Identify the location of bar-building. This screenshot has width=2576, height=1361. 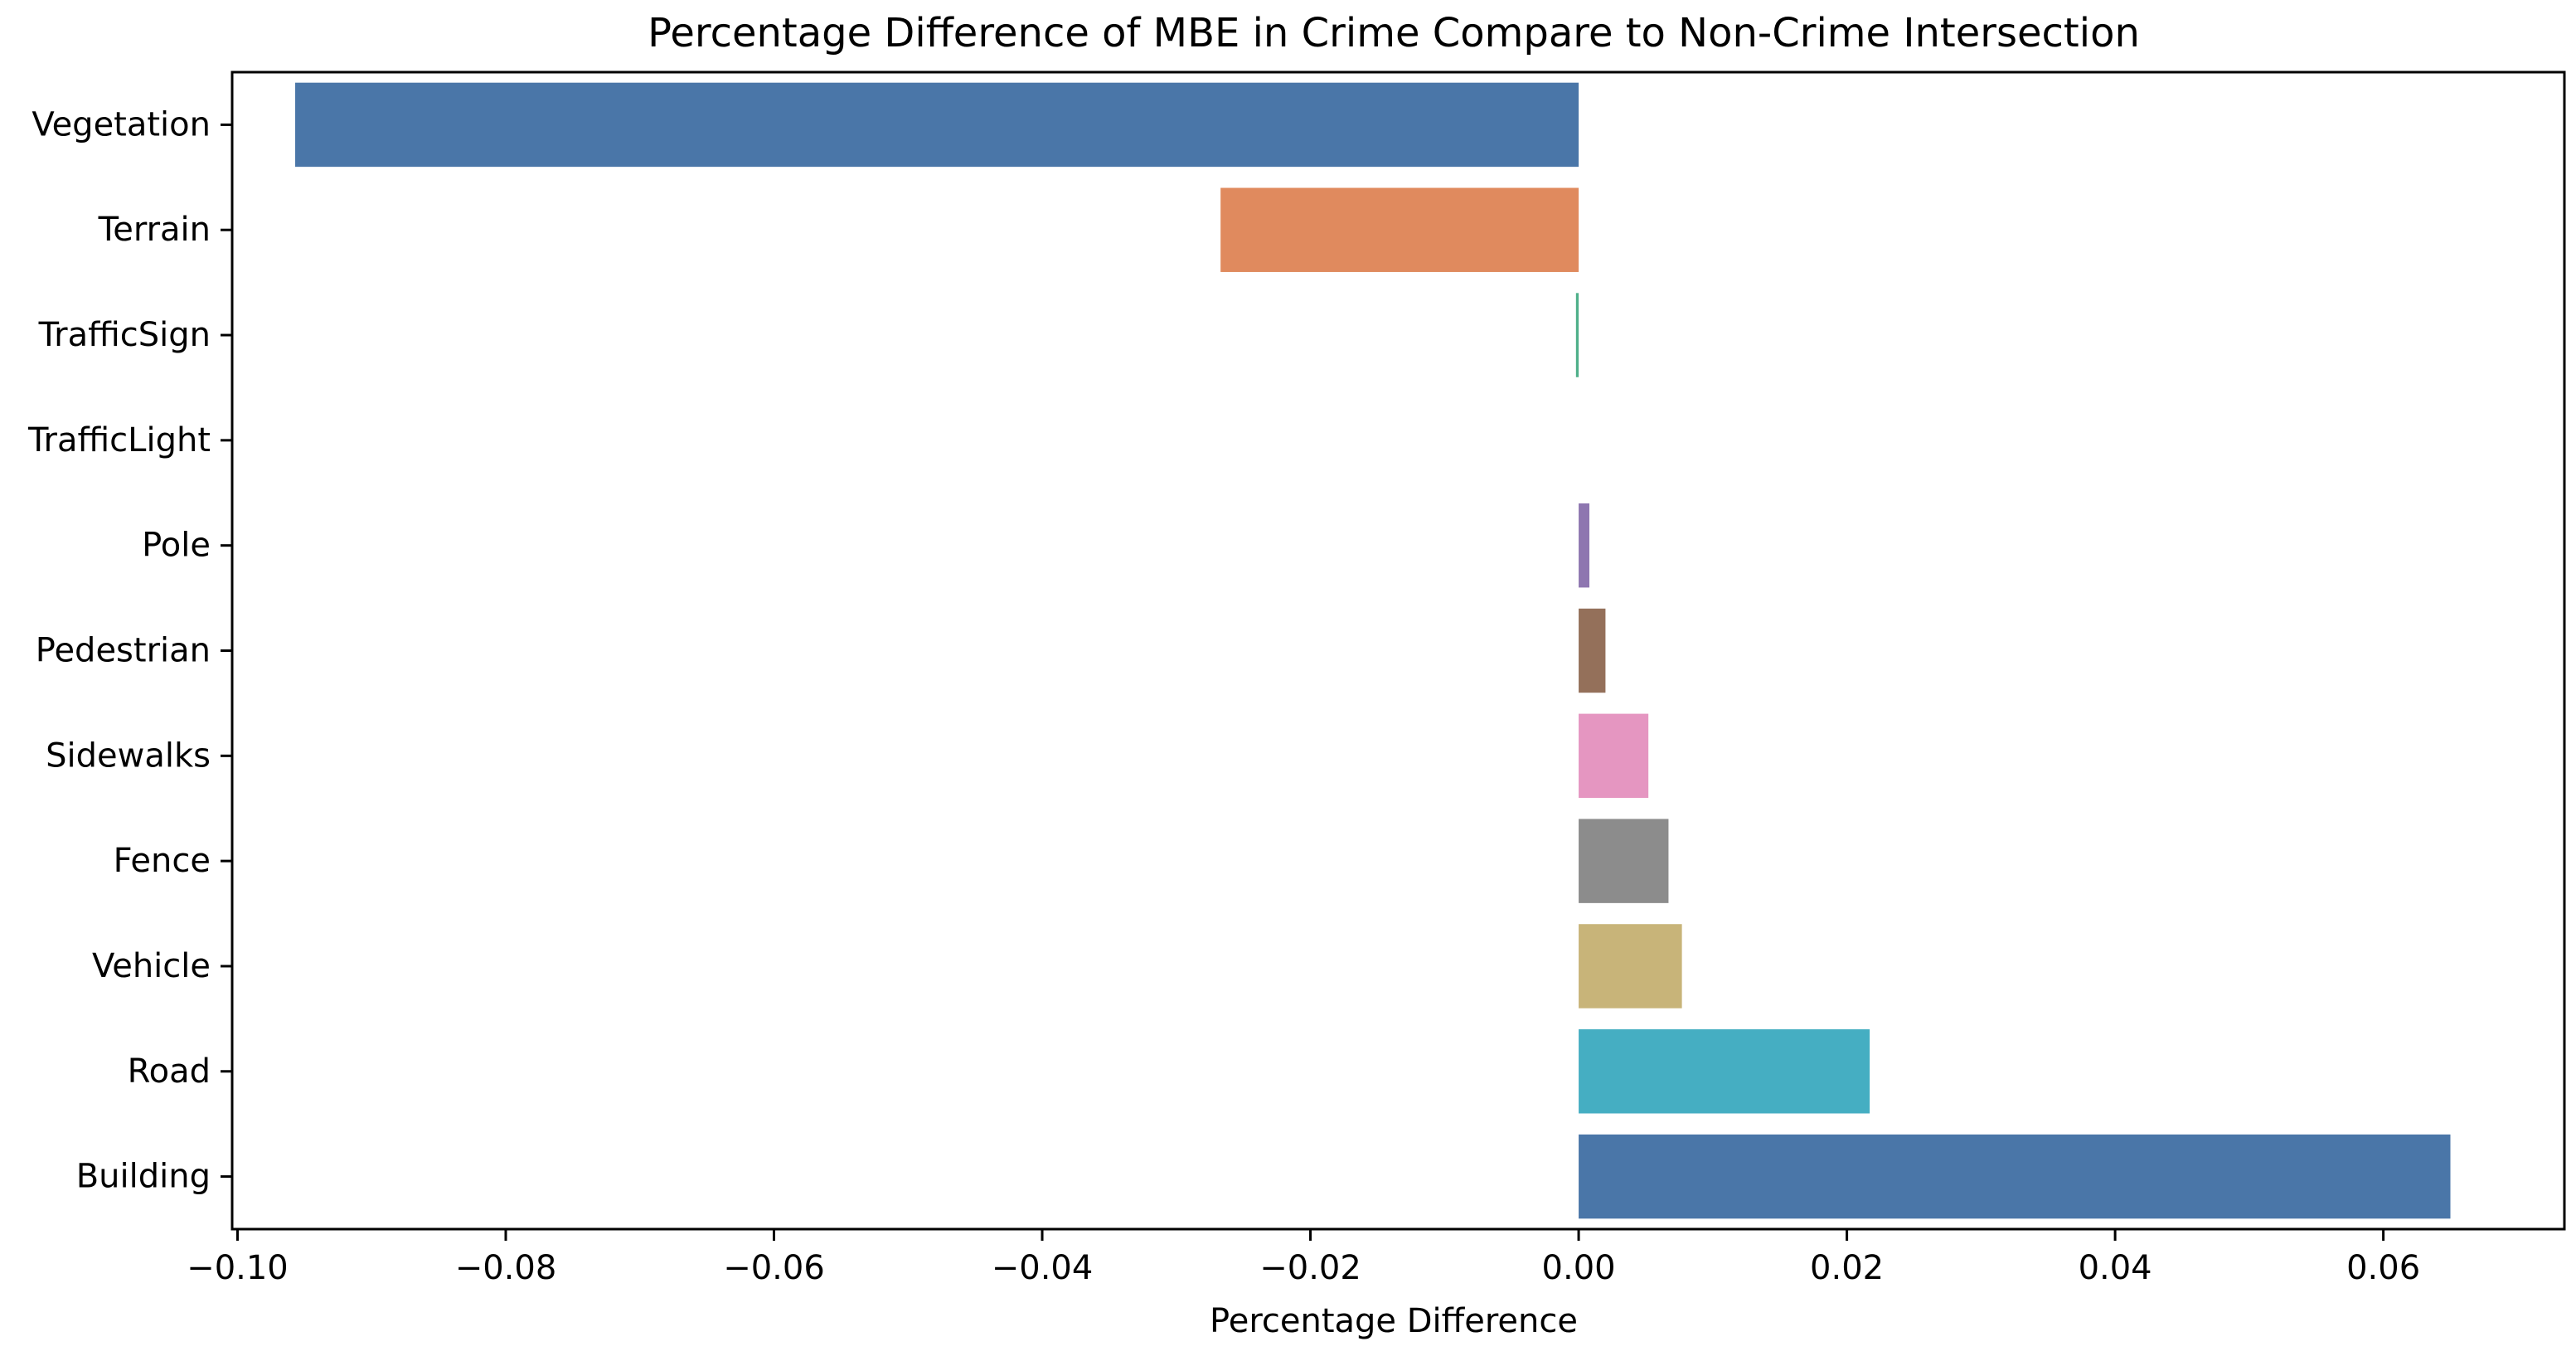
(2015, 1176).